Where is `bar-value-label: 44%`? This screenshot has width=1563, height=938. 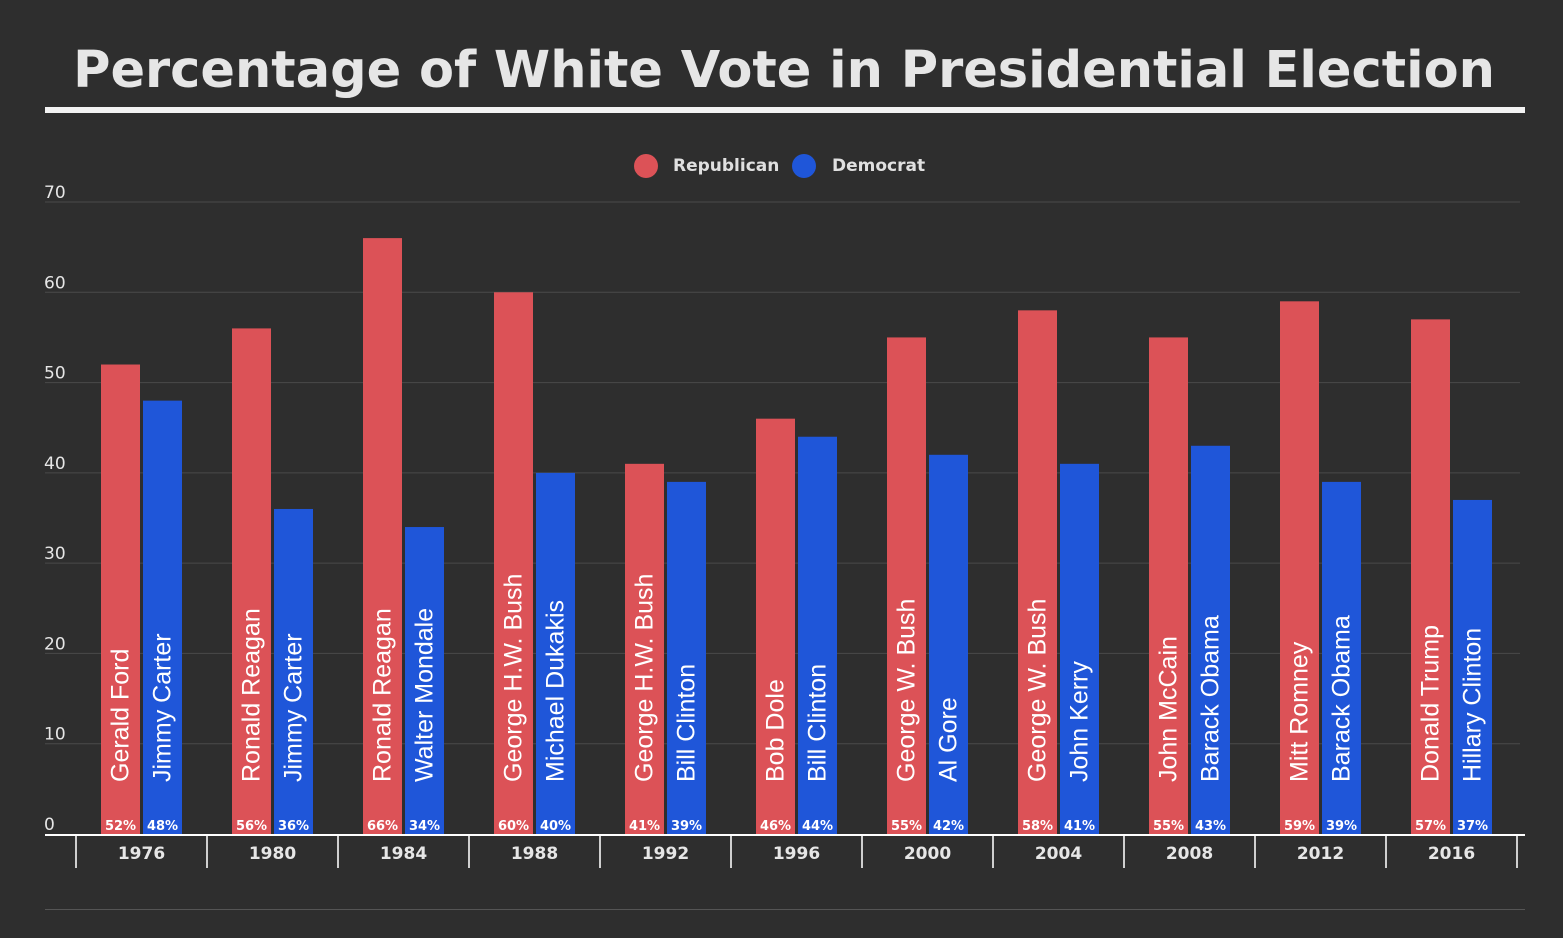 bar-value-label: 44% is located at coordinates (817, 826).